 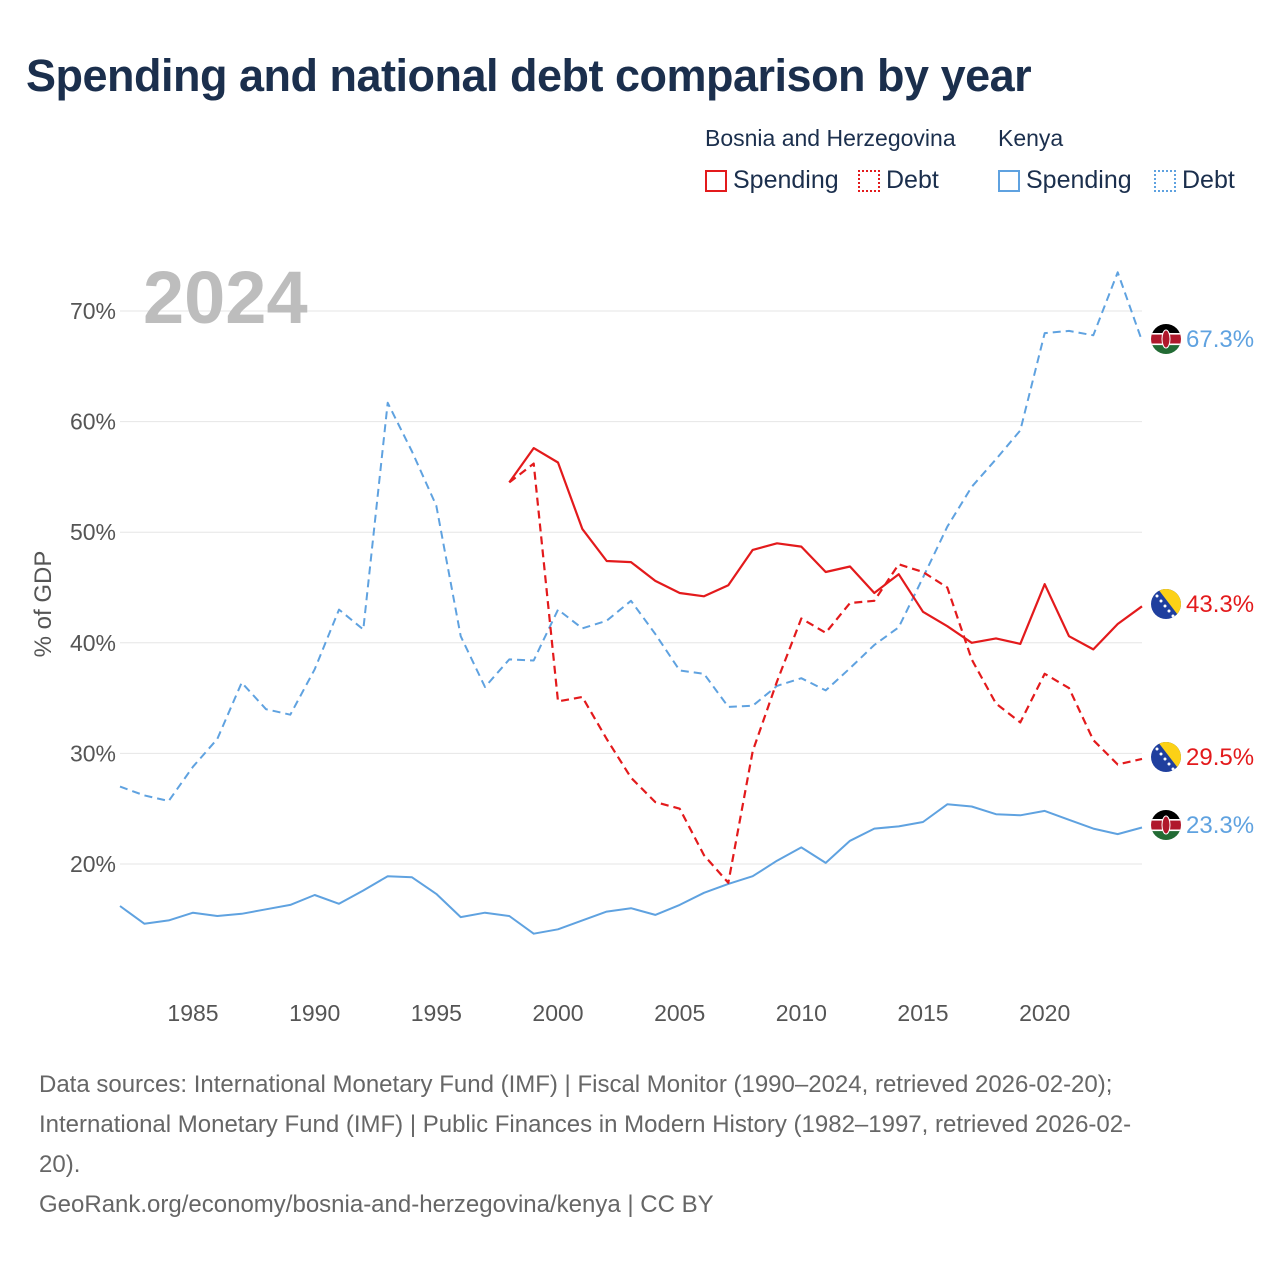 What do you see at coordinates (1165, 180) in the screenshot?
I see `legend-swatch-dotted-blue` at bounding box center [1165, 180].